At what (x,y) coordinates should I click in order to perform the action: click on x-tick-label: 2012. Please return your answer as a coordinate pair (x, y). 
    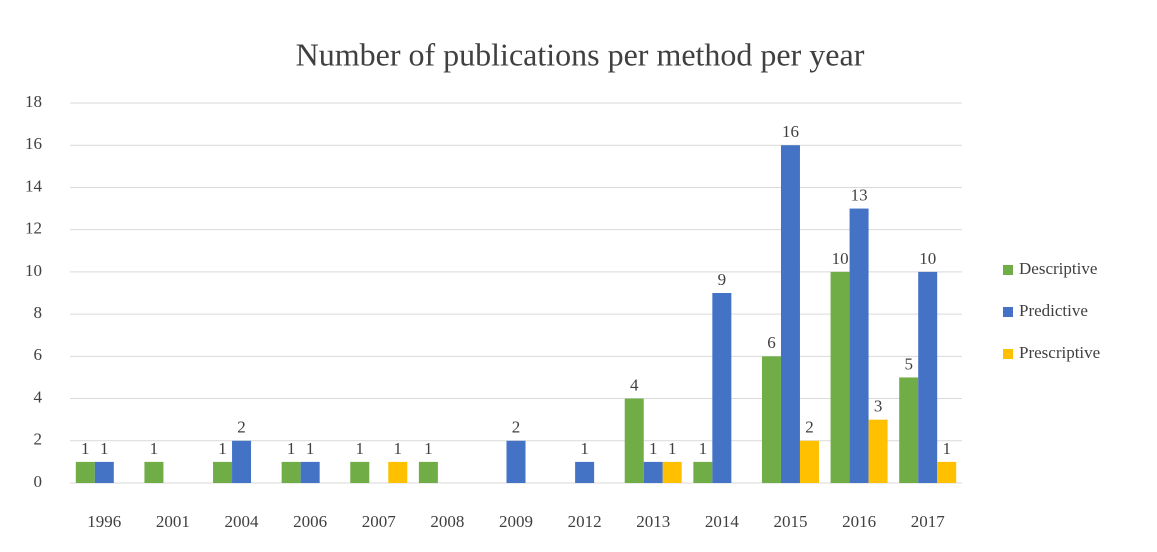
    Looking at the image, I should click on (585, 521).